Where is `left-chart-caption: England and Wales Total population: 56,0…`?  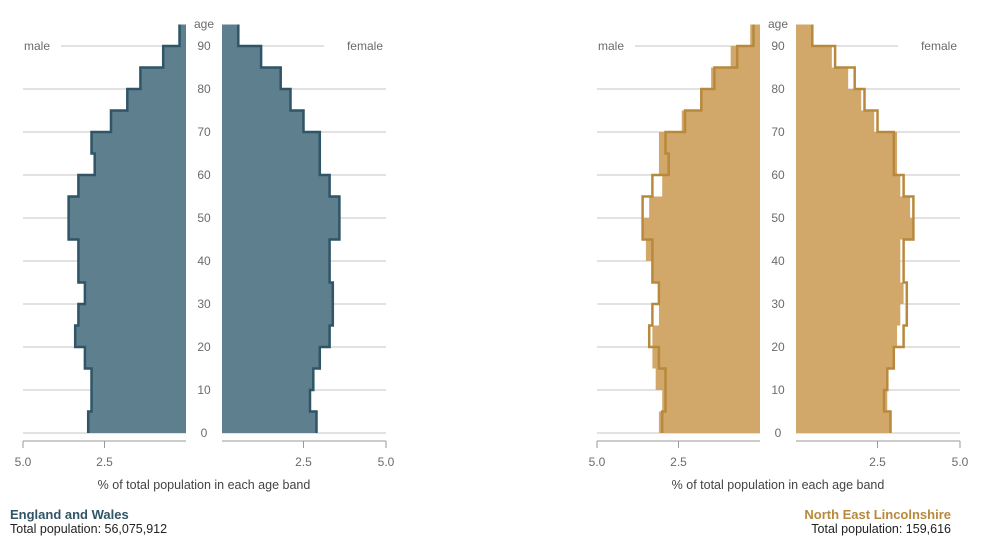 left-chart-caption: England and Wales Total population: 56,0… is located at coordinates (88, 521).